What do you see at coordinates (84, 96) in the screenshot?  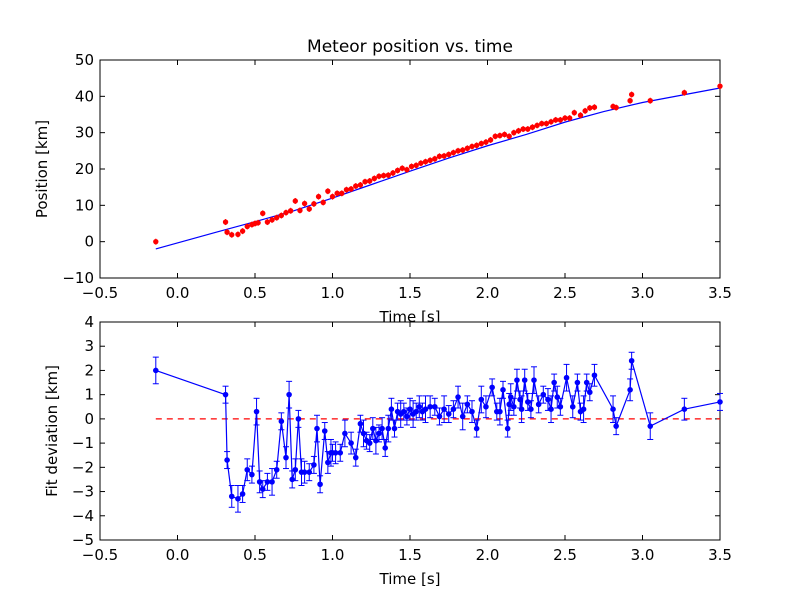 I see `y-tick-label: 40` at bounding box center [84, 96].